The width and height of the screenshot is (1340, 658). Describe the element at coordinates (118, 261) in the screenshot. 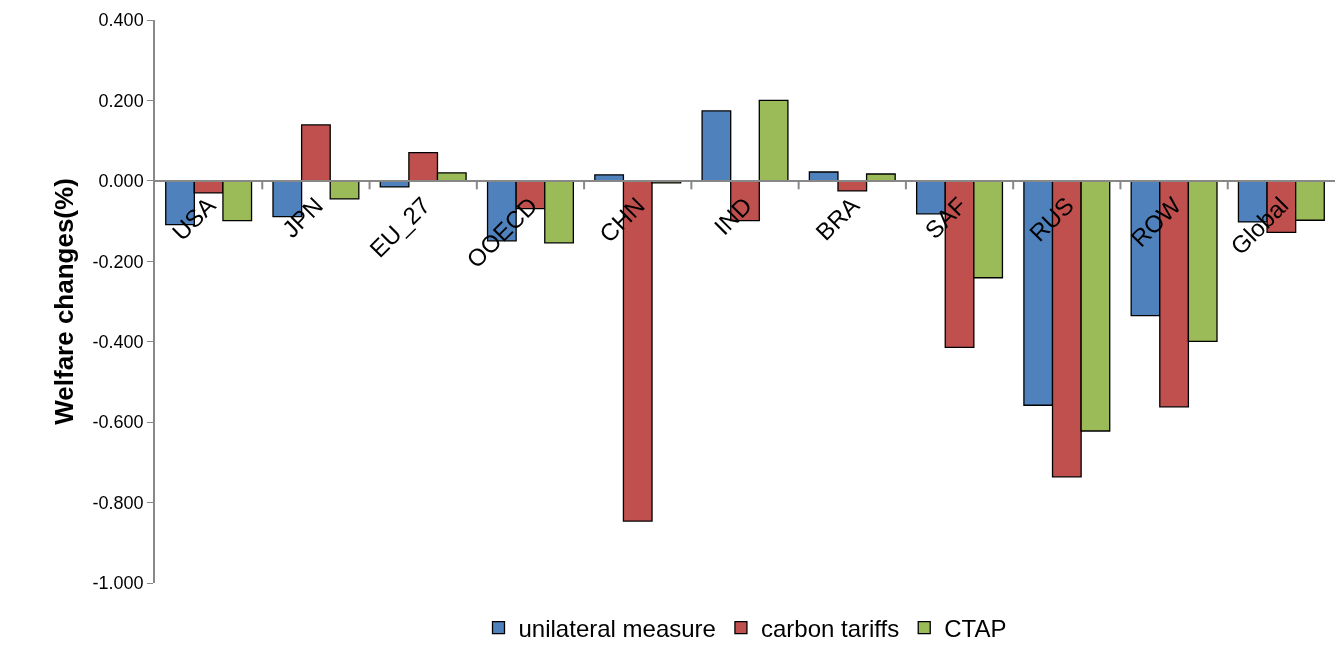

I see `y-tick-label: -0.200` at that location.